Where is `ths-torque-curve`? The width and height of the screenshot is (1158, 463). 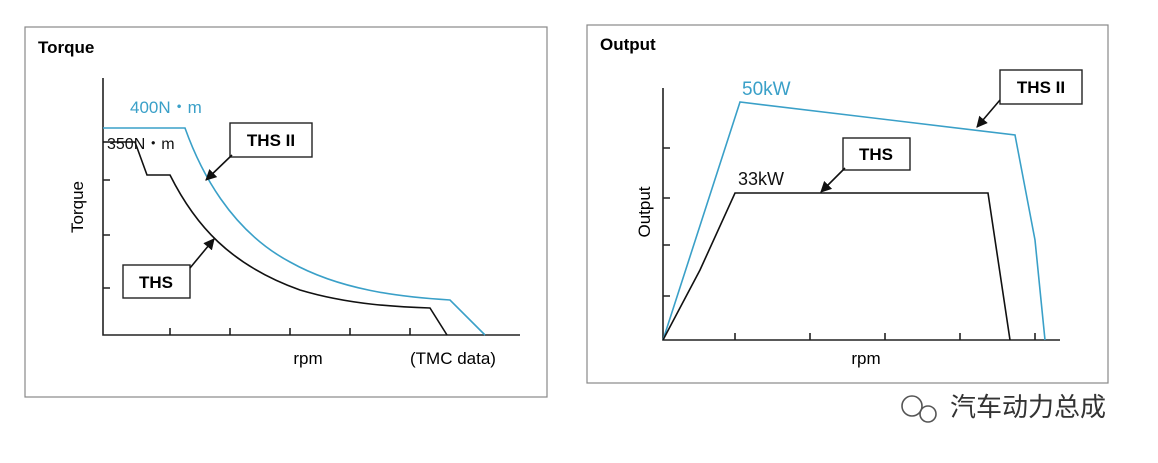
ths-torque-curve is located at coordinates (275, 238).